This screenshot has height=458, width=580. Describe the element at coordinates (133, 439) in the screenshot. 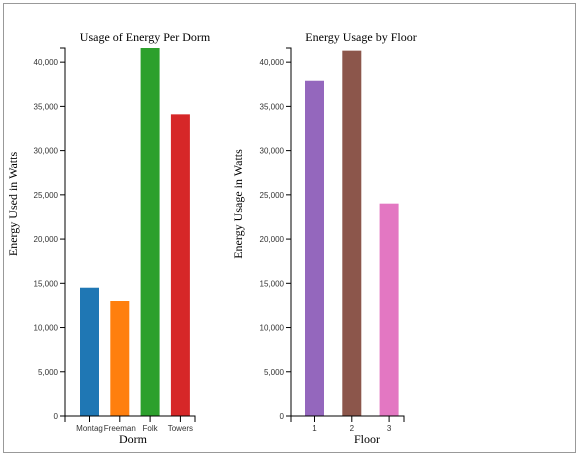

I see `x-axis-label: Dorm` at that location.